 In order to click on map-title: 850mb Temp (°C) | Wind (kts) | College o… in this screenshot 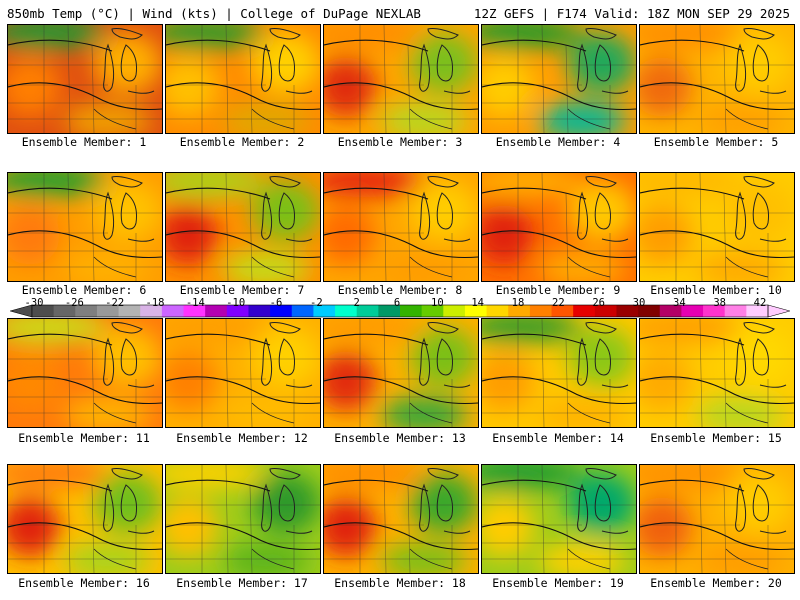, I will do `click(214, 13)`.